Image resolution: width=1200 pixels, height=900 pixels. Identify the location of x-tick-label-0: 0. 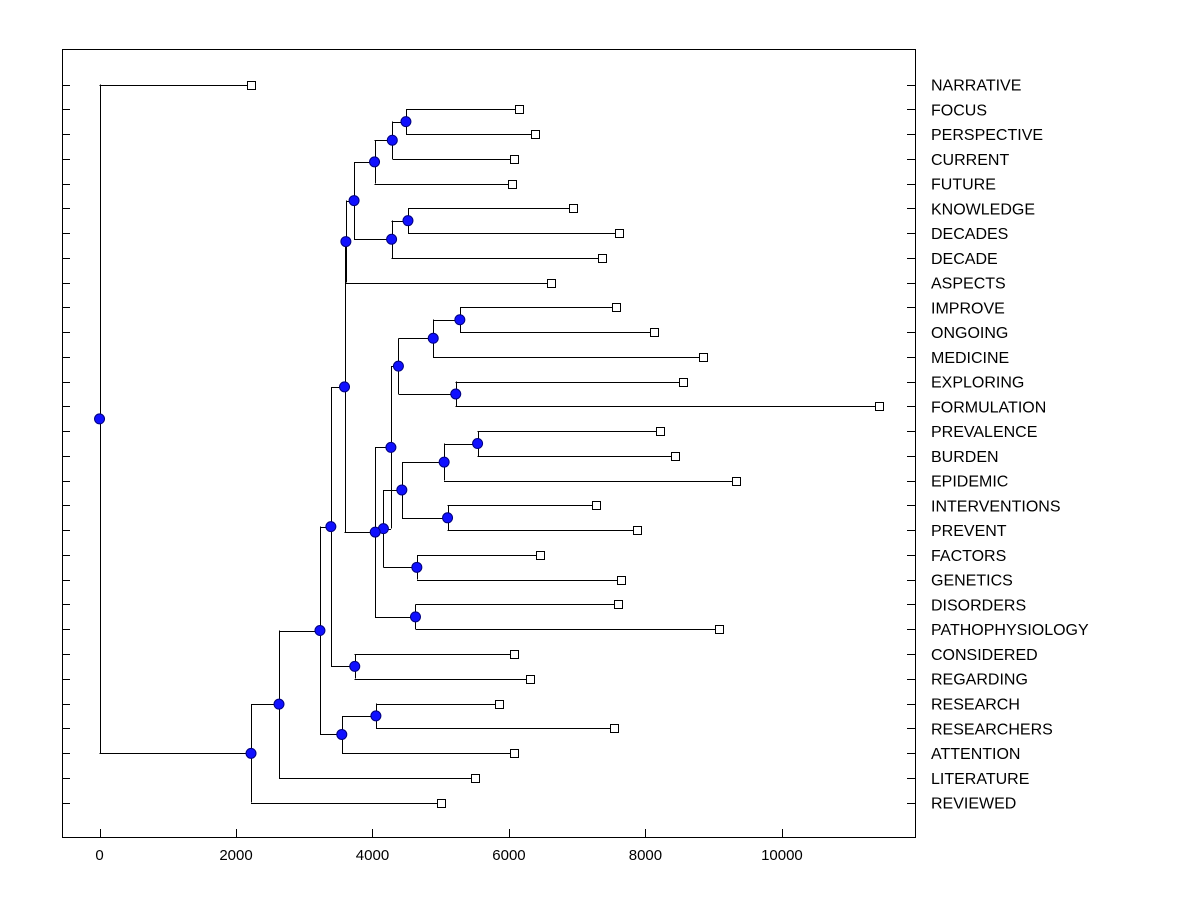
(99, 855).